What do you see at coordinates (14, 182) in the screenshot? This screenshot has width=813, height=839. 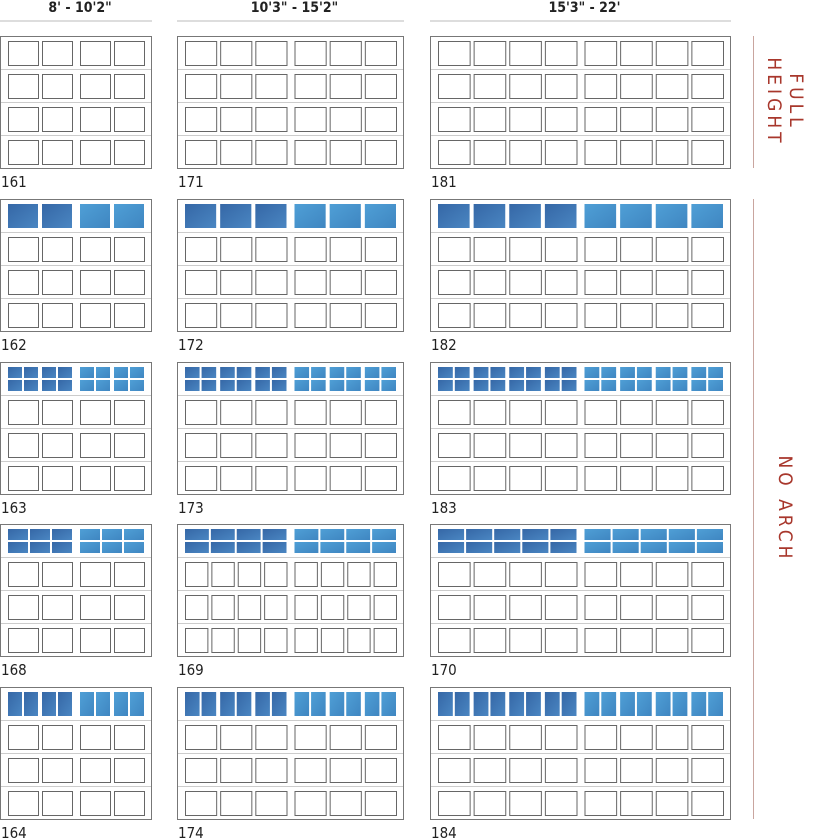 I see `model-number: 161` at bounding box center [14, 182].